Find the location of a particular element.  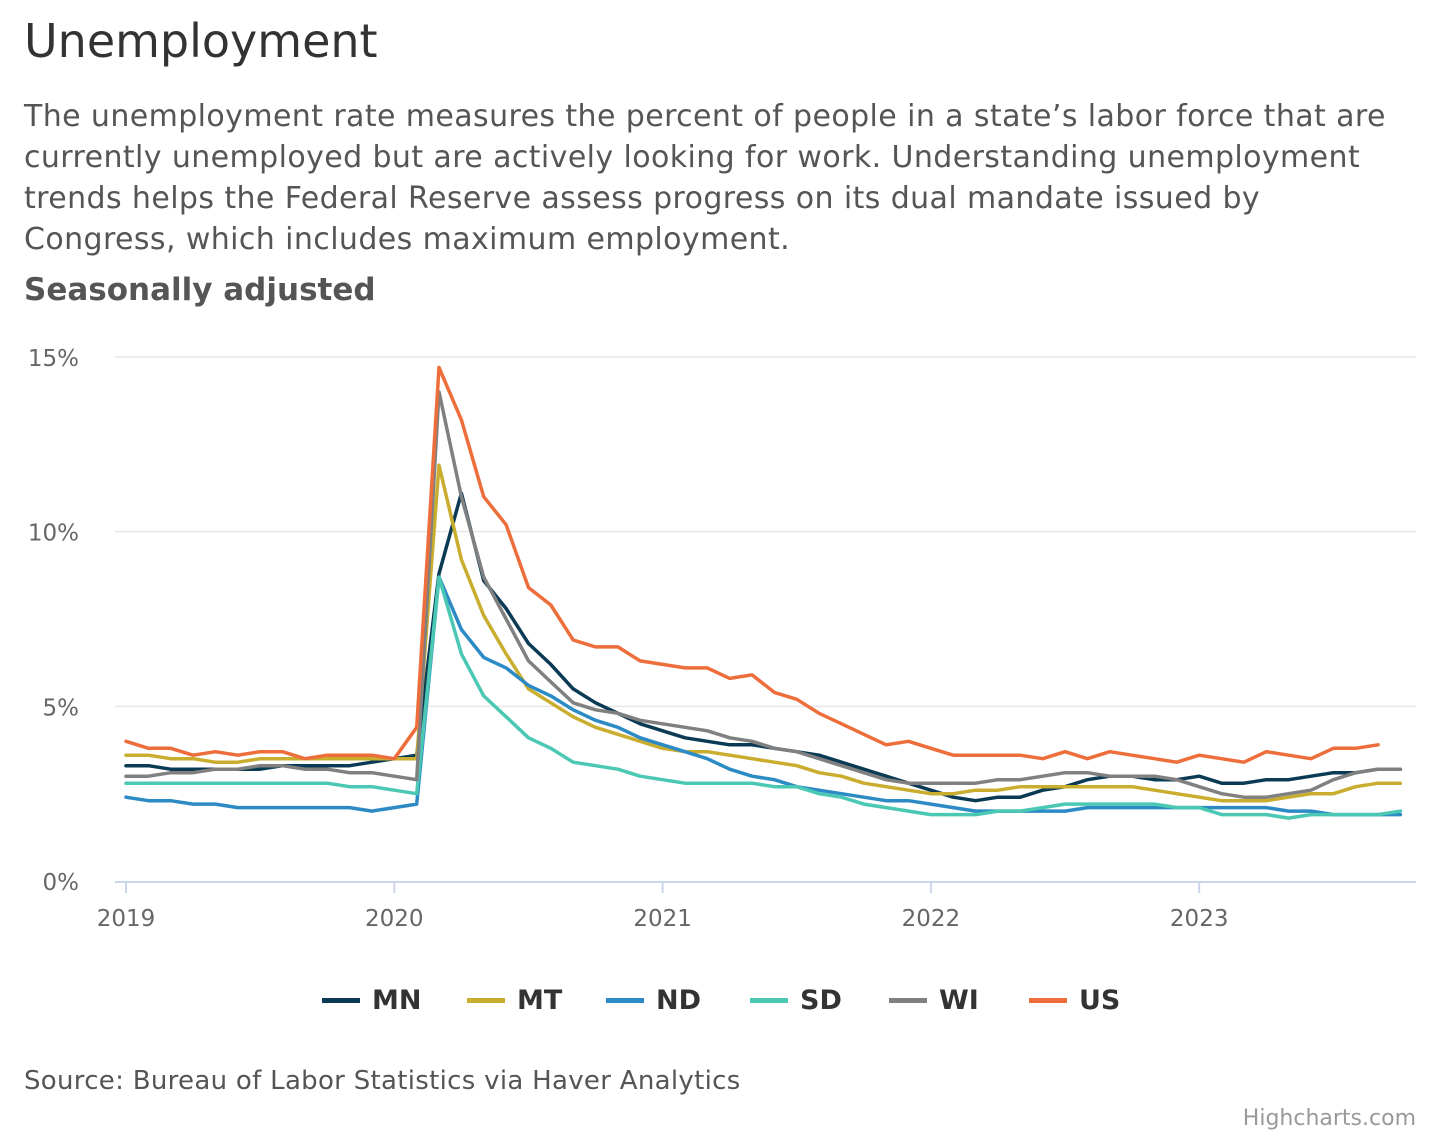

chart-subtitle: Seasonally adjusted is located at coordinates (200, 290).